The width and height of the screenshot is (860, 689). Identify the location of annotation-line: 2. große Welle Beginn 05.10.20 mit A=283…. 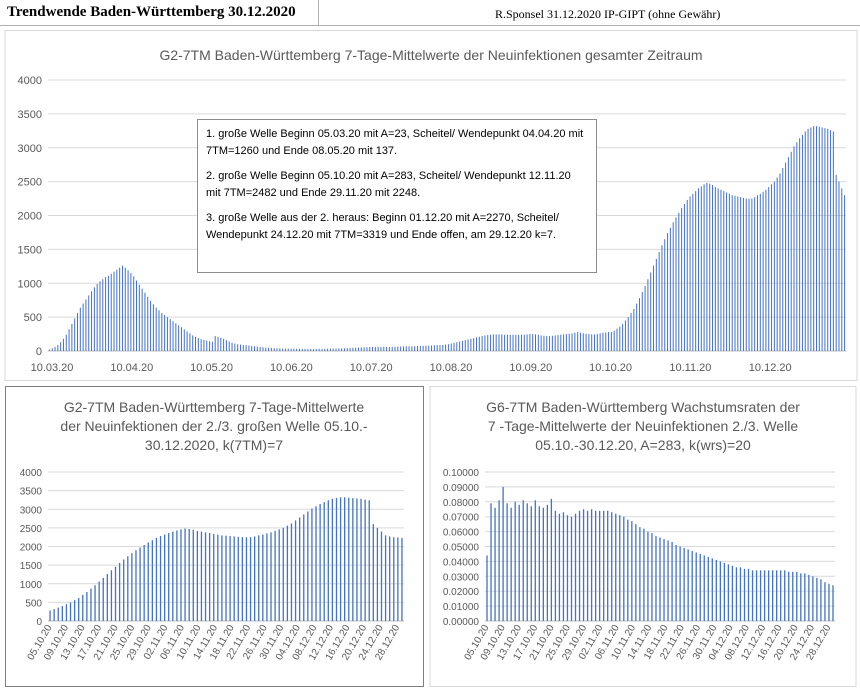
(388, 184).